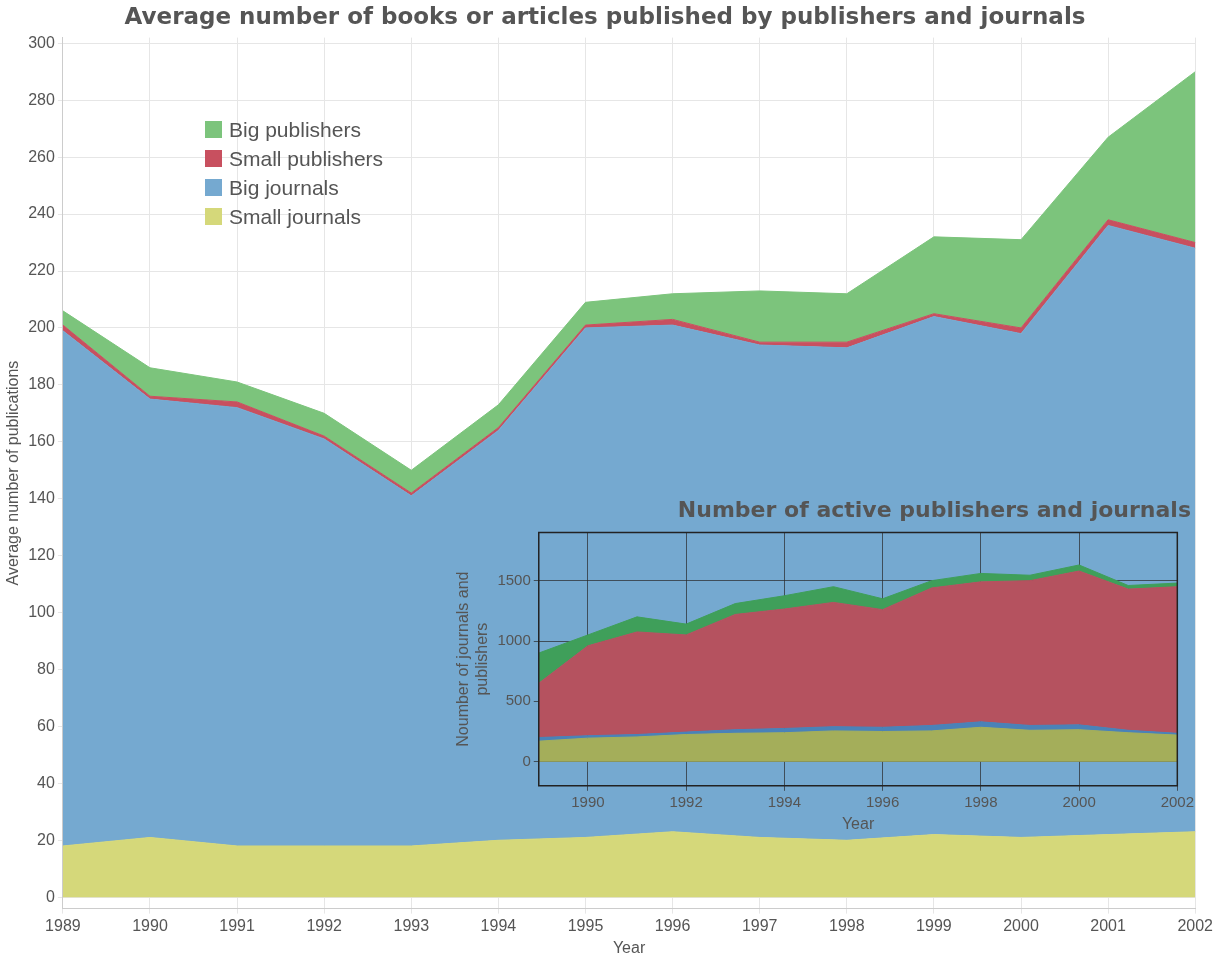  What do you see at coordinates (41, 99) in the screenshot?
I see `y-tick-label: 280` at bounding box center [41, 99].